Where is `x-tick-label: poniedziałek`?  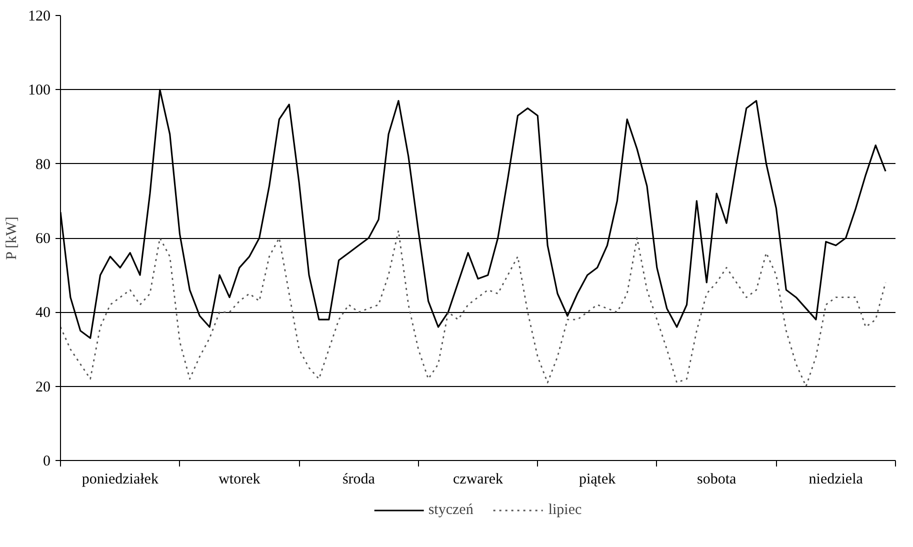
x-tick-label: poniedziałek is located at coordinates (120, 480).